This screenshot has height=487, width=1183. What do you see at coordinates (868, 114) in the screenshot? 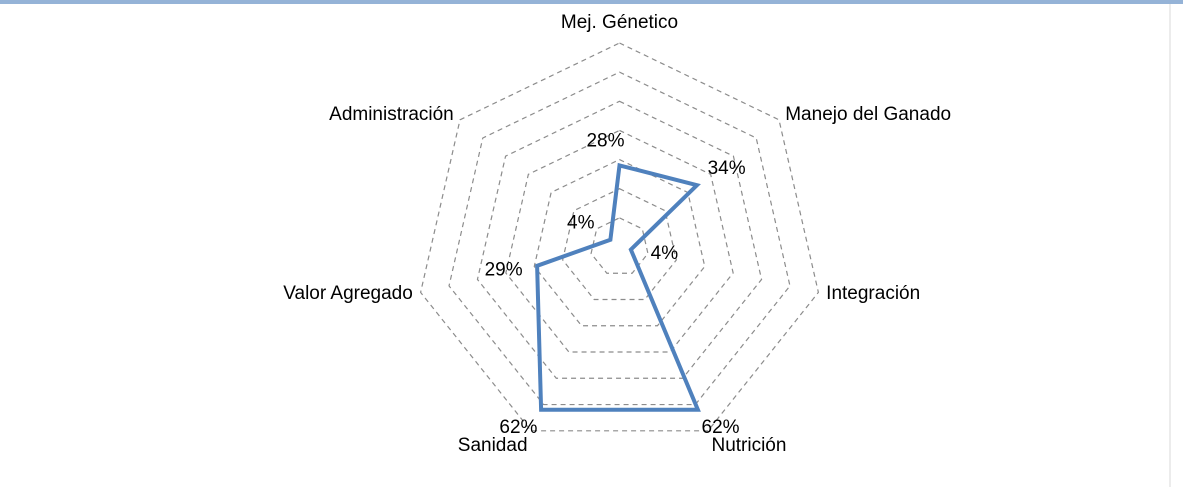
I see `category-label: Manejo del Ganado` at bounding box center [868, 114].